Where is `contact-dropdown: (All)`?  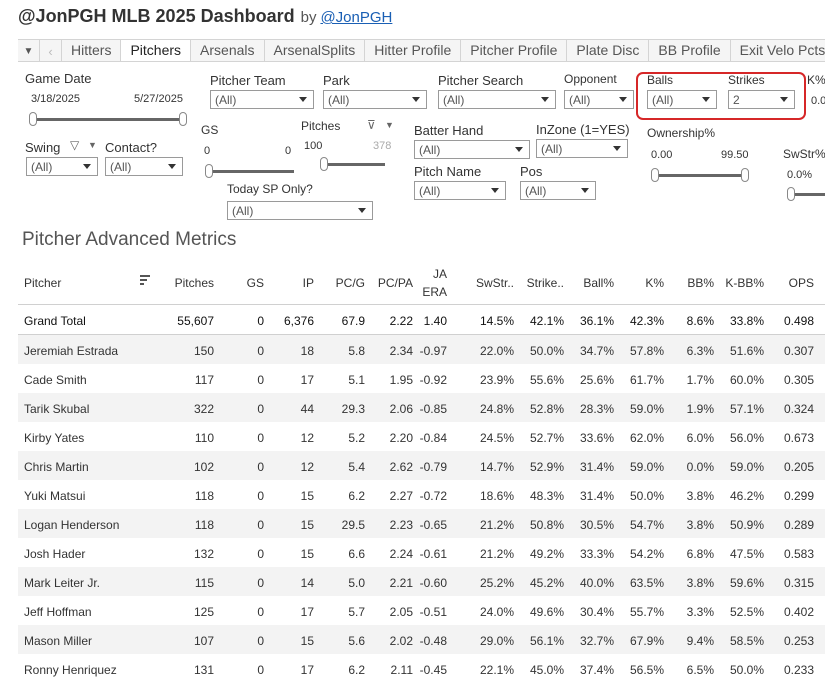
contact-dropdown: (All) is located at coordinates (144, 166).